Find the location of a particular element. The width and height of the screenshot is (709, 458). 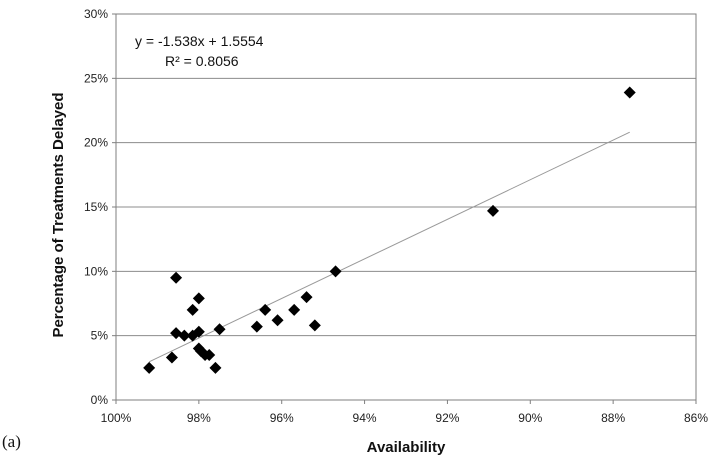

y-tick-label: 5% is located at coordinates (100, 336).